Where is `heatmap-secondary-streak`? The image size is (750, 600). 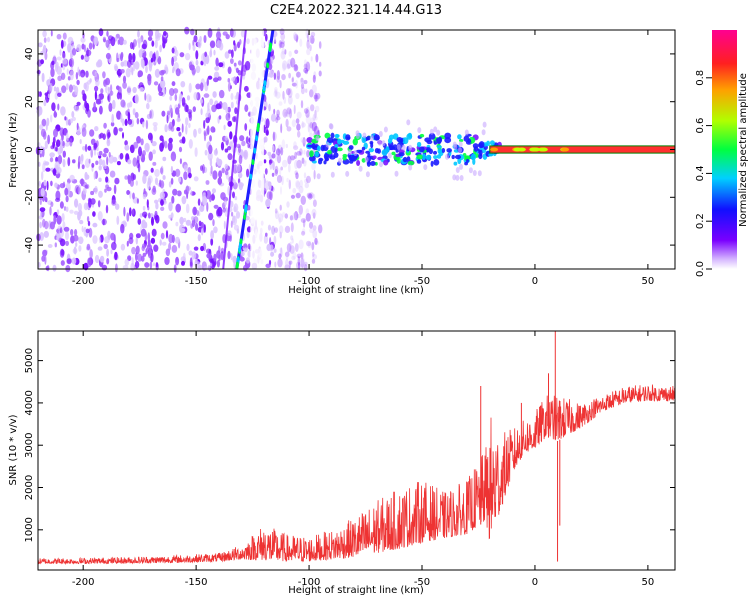 heatmap-secondary-streak is located at coordinates (234, 149).